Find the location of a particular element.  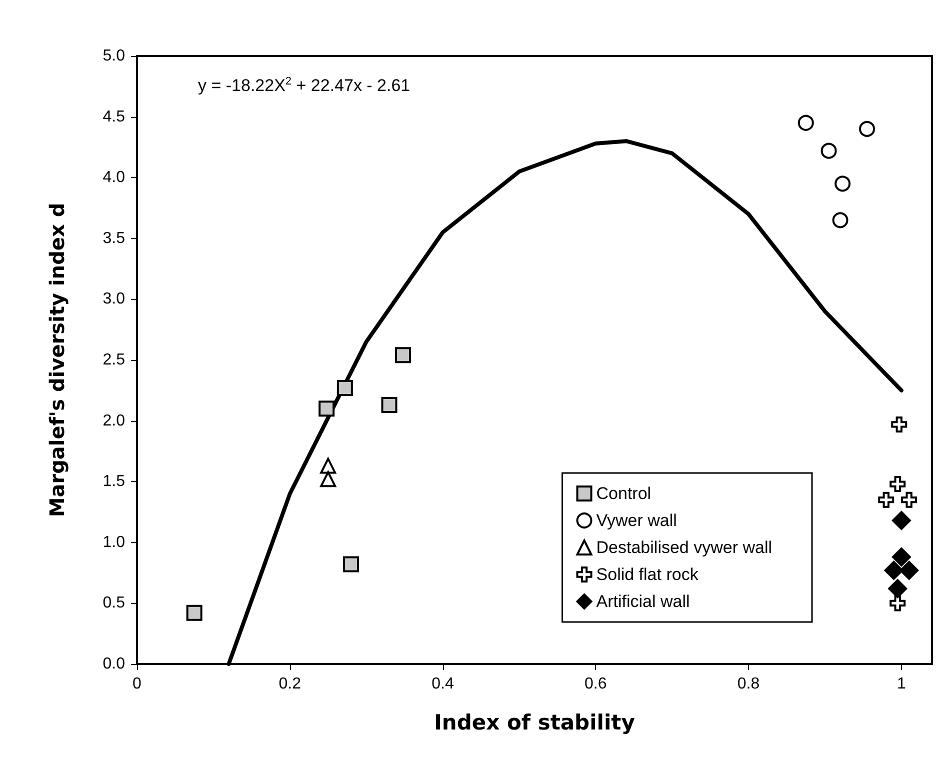

legend-label: Control is located at coordinates (624, 493).